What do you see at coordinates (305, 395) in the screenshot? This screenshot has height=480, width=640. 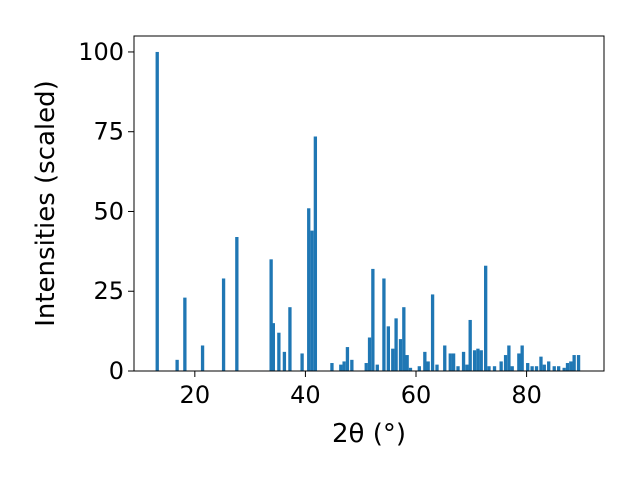 I see `x-tick-label: 40` at bounding box center [305, 395].